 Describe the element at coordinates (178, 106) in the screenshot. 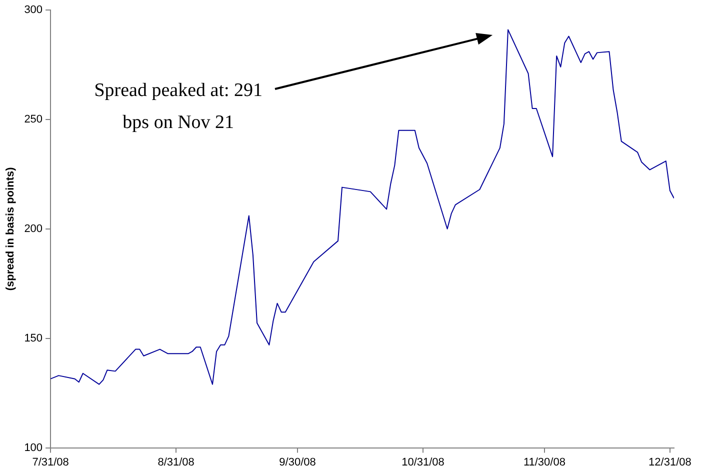

I see `annotation: Spread peaked at: 291 bps on Nov 21` at that location.